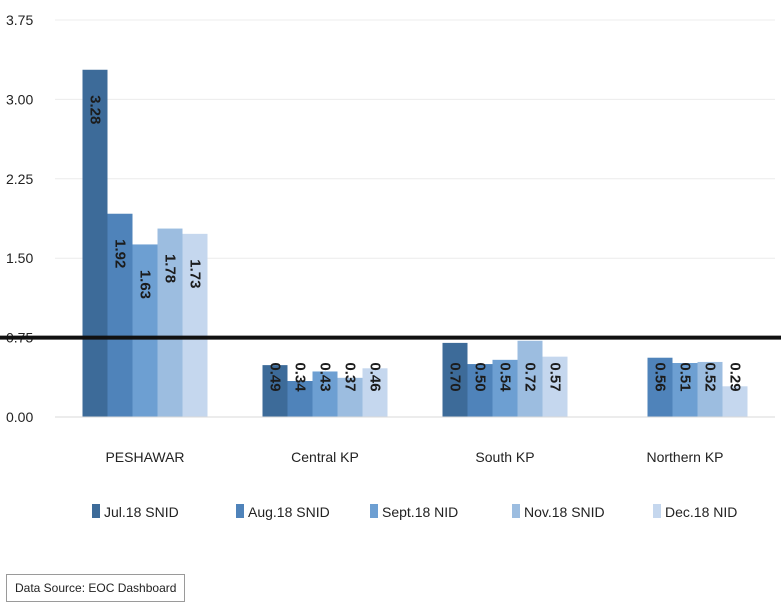 Image resolution: width=781 pixels, height=607 pixels. I want to click on legend-label: Nov.18 SNID, so click(564, 512).